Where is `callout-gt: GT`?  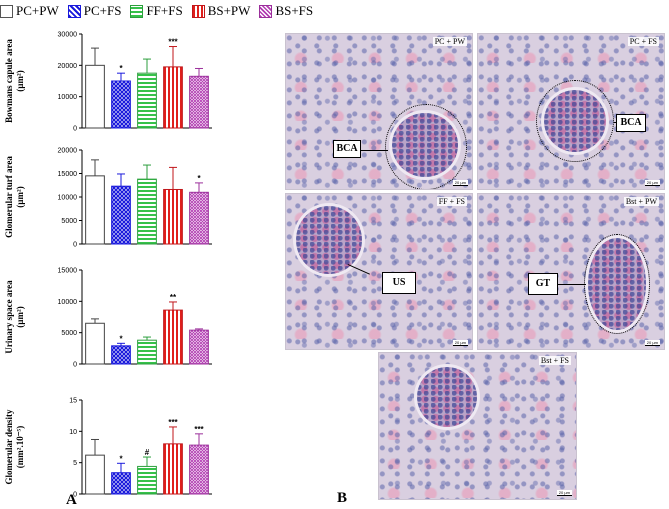
callout-gt: GT is located at coordinates (543, 284).